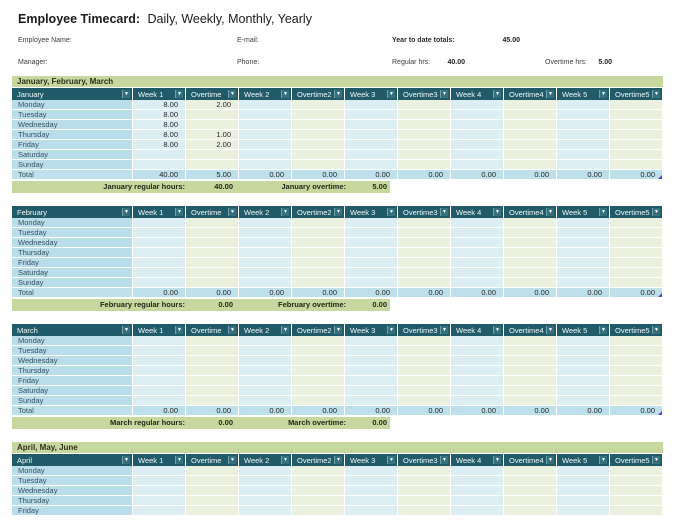  Describe the element at coordinates (72, 212) in the screenshot. I see `month-header-cell: February ▼` at that location.